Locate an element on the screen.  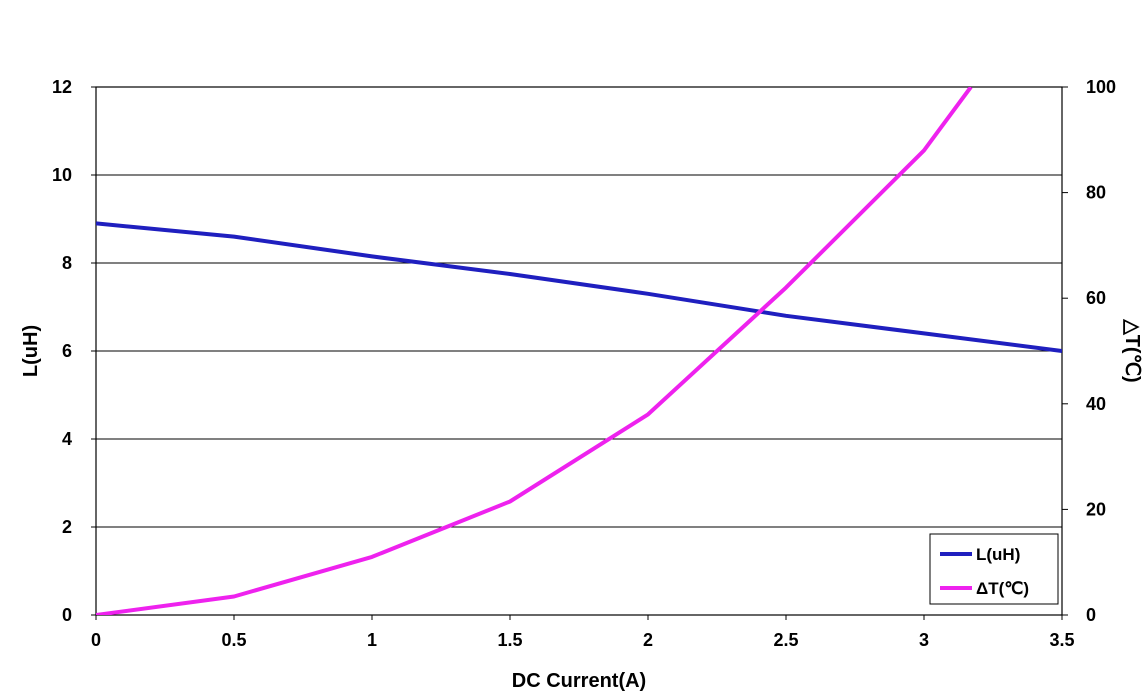
right-y-axis-title: △T(℃) is located at coordinates (1132, 350).